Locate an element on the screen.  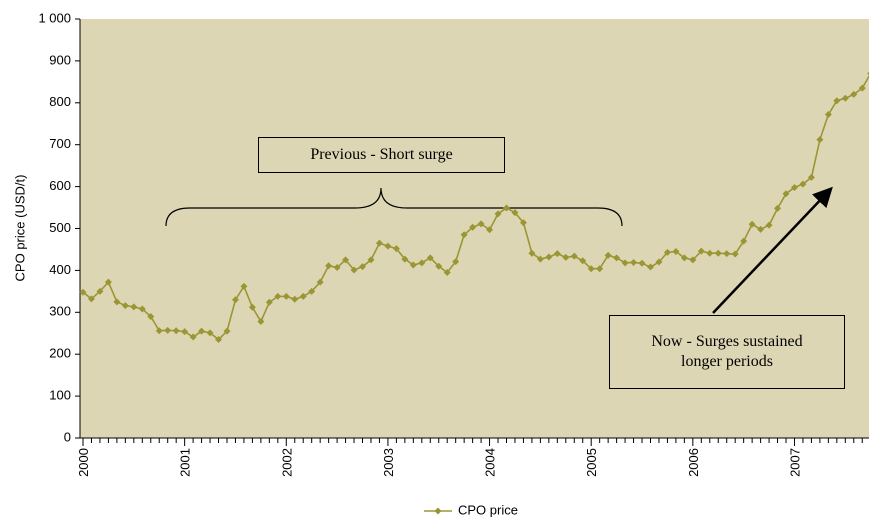
x-tick-label: 2001 is located at coordinates (185, 462).